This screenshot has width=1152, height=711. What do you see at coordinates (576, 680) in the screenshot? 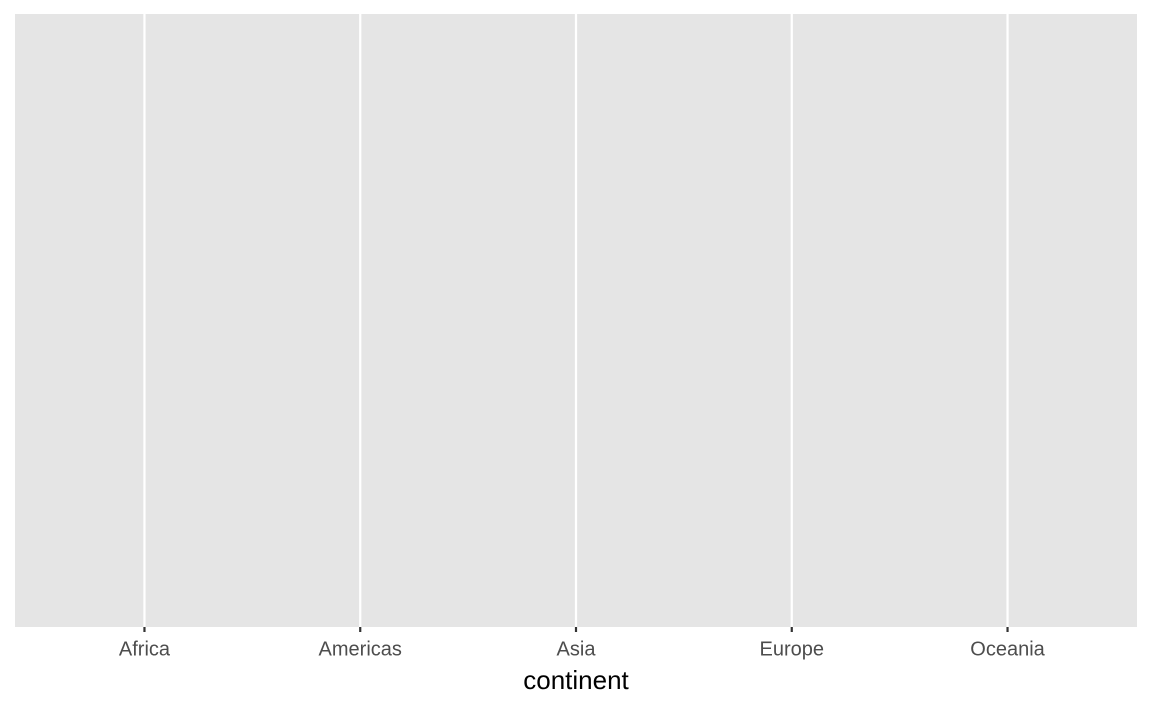
I see `x-axis-title: continent` at bounding box center [576, 680].